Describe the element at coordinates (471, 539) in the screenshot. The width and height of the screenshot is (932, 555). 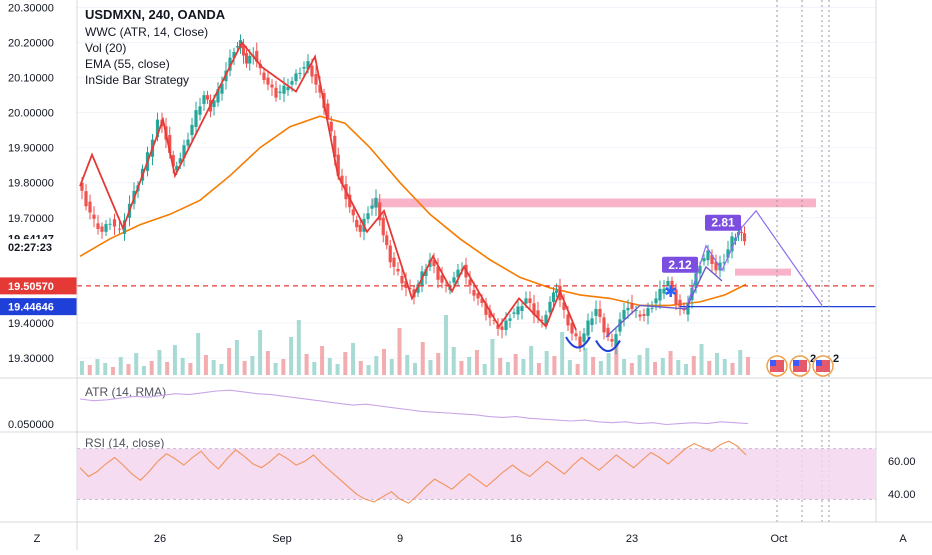
I see `time-axis: Z 26 Sep 9 16 23 Oct A` at that location.